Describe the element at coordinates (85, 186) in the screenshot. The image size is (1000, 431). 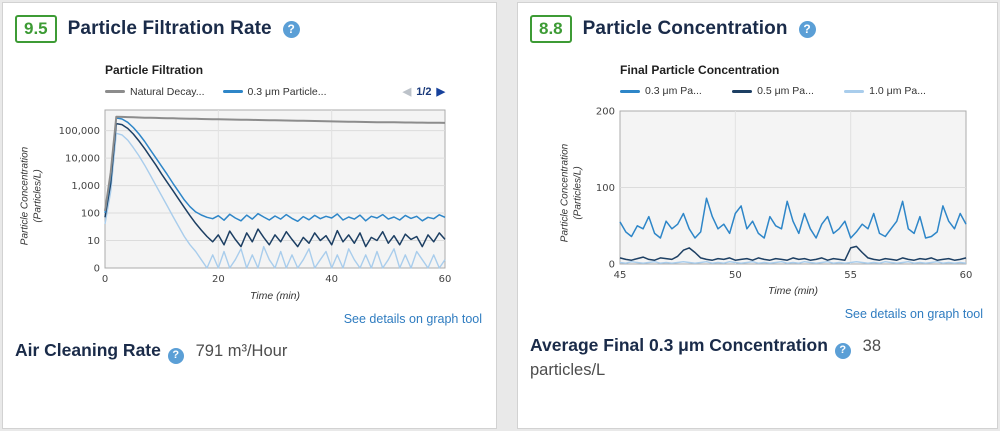
I see `svg-text: 1,000` at that location.